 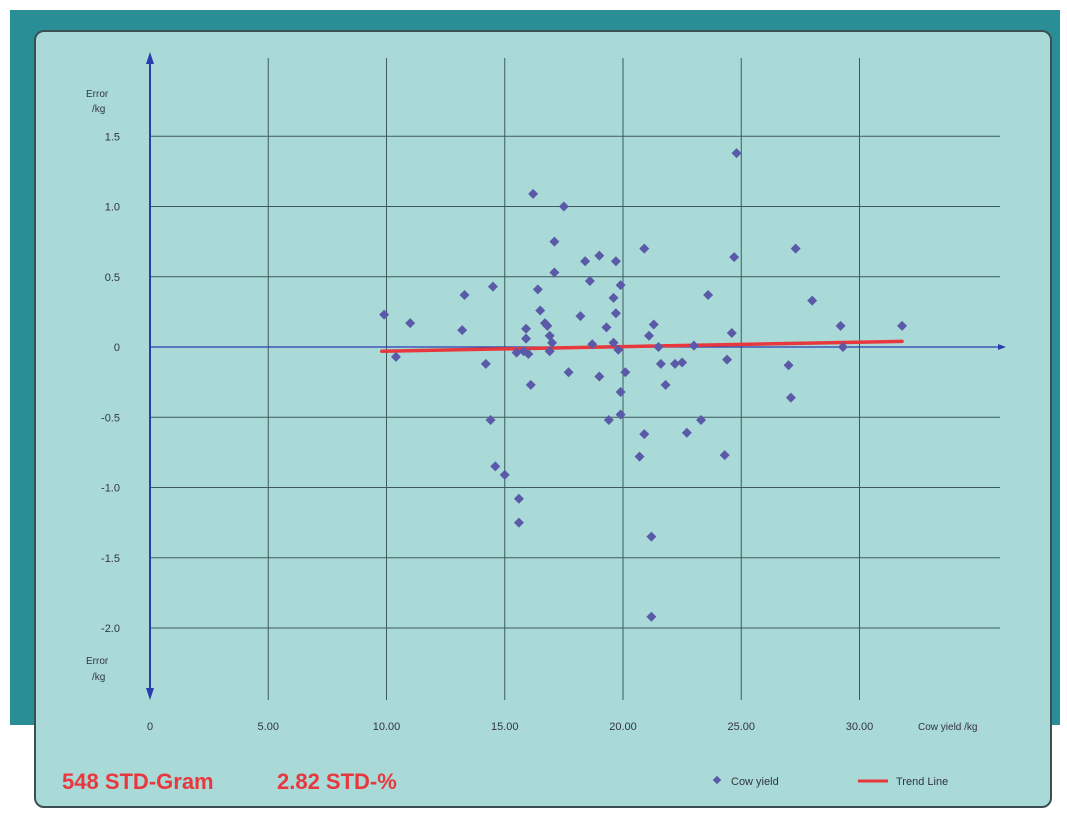 What do you see at coordinates (337, 781) in the screenshot?
I see `std-percent-stat: 2.82 STD-%` at bounding box center [337, 781].